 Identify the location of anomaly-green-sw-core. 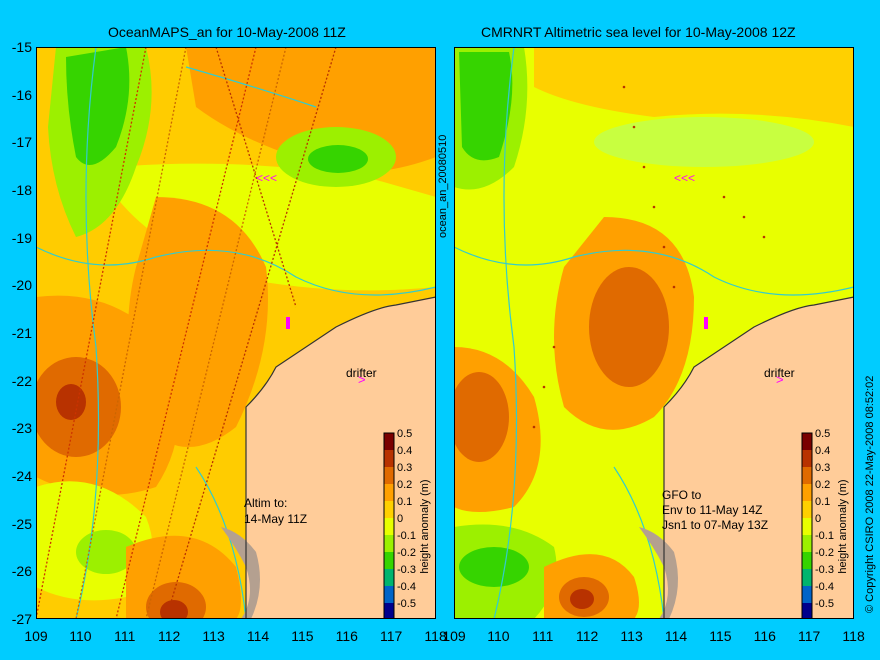
(494, 567).